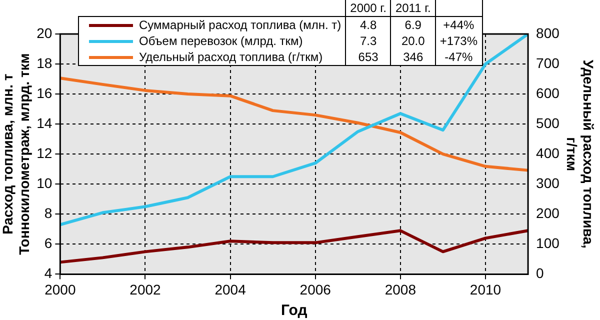 This screenshot has width=600, height=320. I want to click on y2-tick-label: 0, so click(540, 273).